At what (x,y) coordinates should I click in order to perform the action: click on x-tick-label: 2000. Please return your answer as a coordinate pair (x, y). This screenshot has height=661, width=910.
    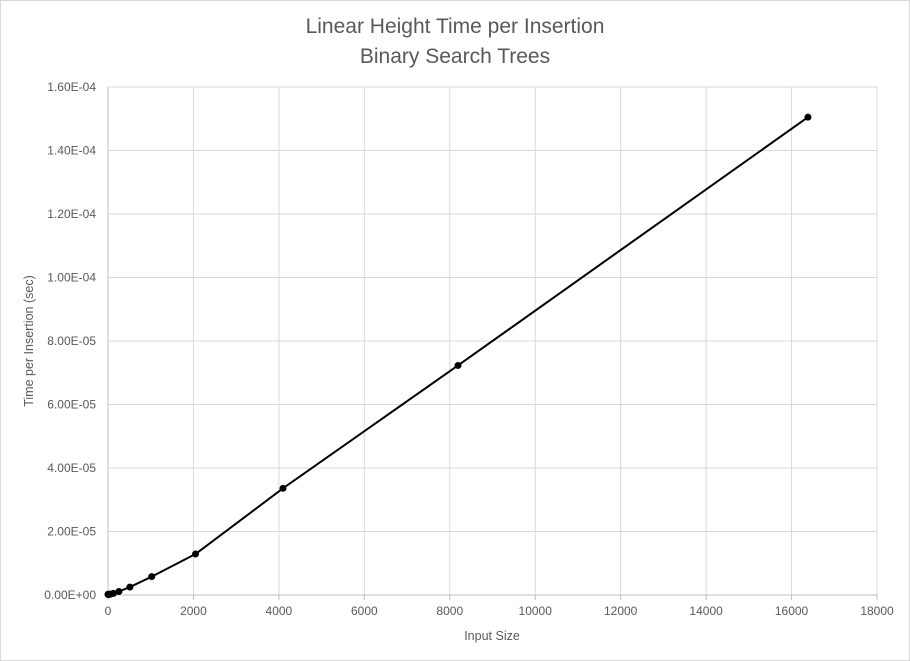
    Looking at the image, I should click on (193, 611).